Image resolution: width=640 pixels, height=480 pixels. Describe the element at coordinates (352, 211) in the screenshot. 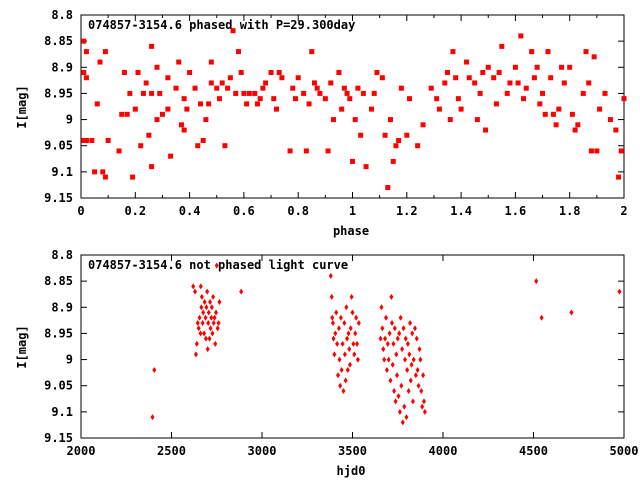

I see `phased-x-tick-label: 1` at that location.